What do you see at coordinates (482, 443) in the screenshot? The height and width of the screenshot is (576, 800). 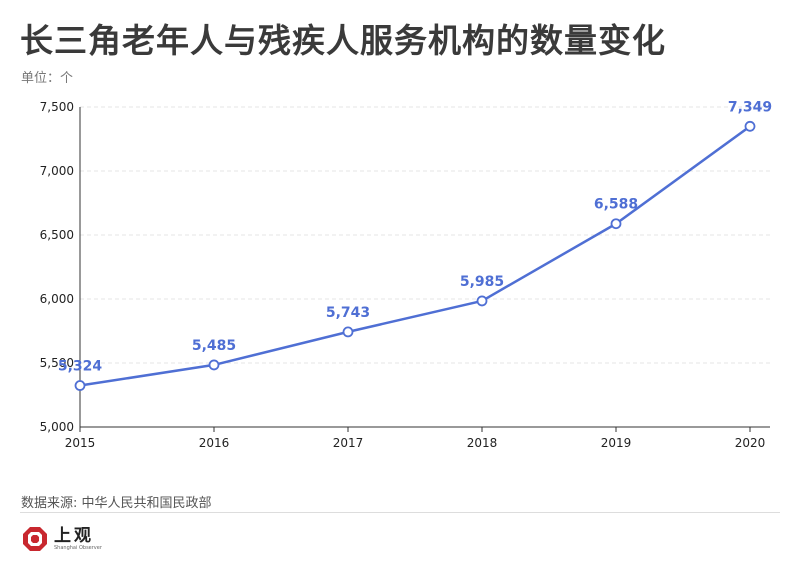 I see `x-tick-label: 2018` at bounding box center [482, 443].